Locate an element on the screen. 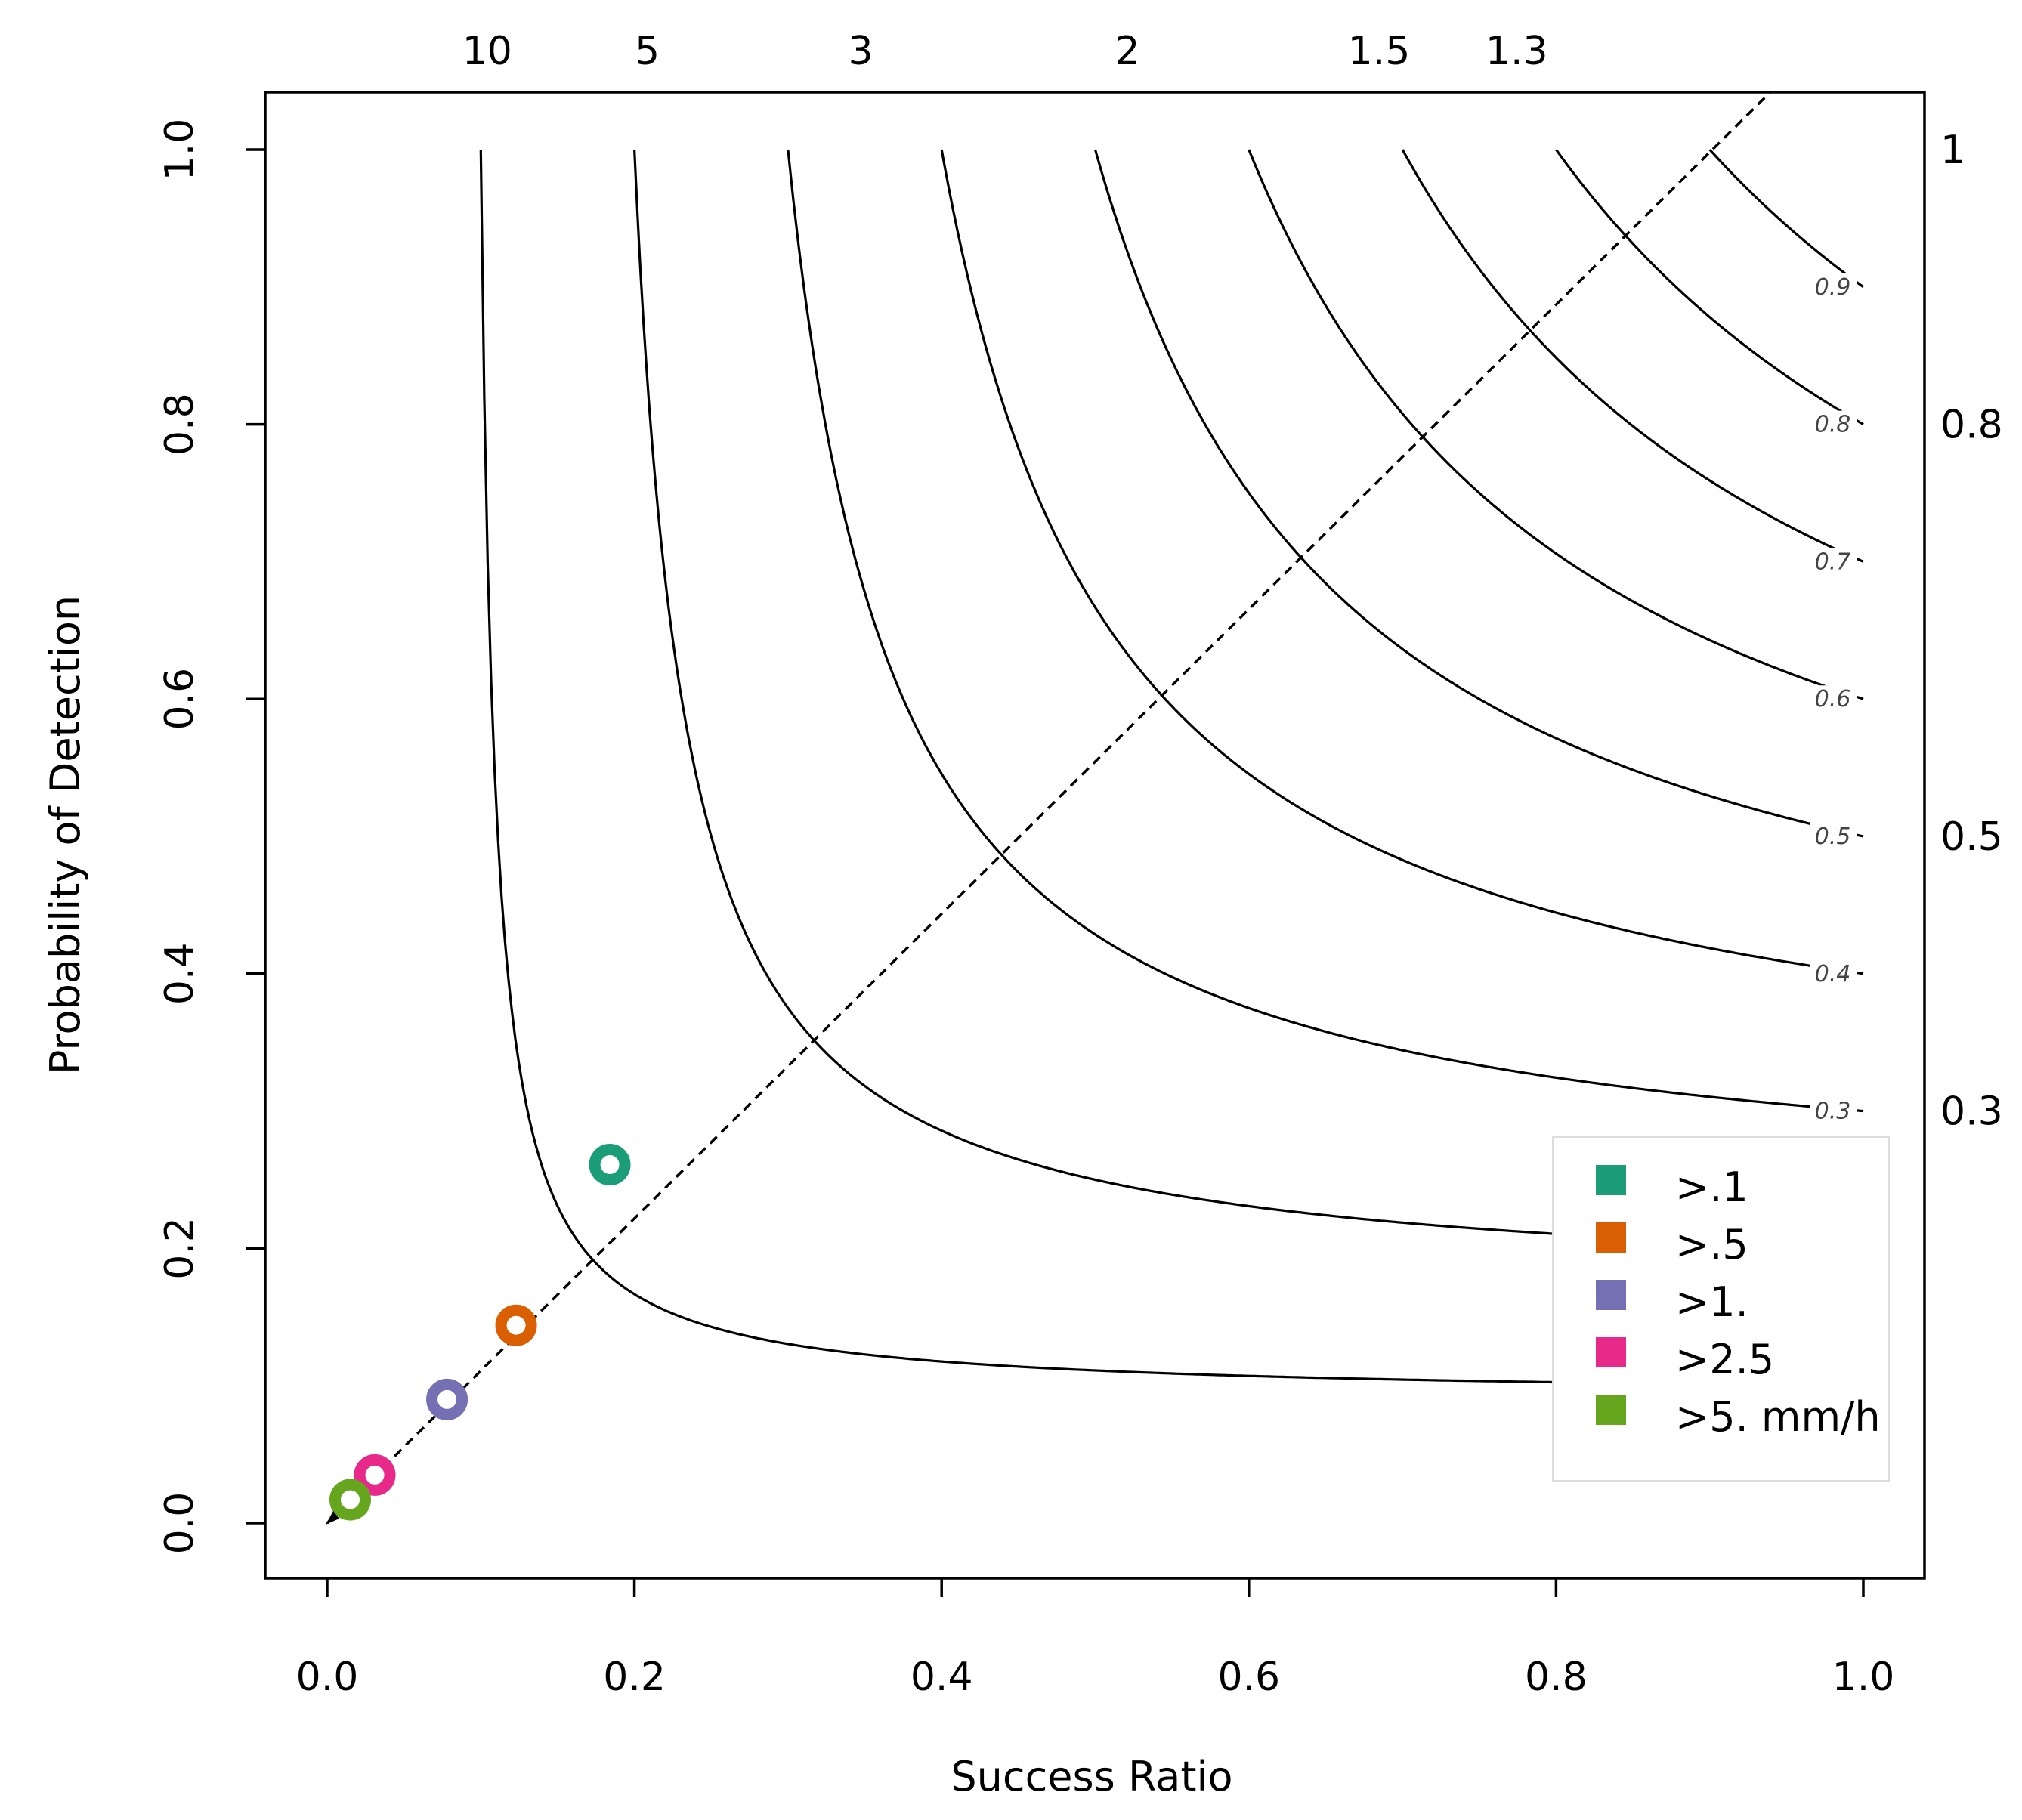 The height and width of the screenshot is (1820, 2022). csi-label: 0.5 is located at coordinates (1833, 836).